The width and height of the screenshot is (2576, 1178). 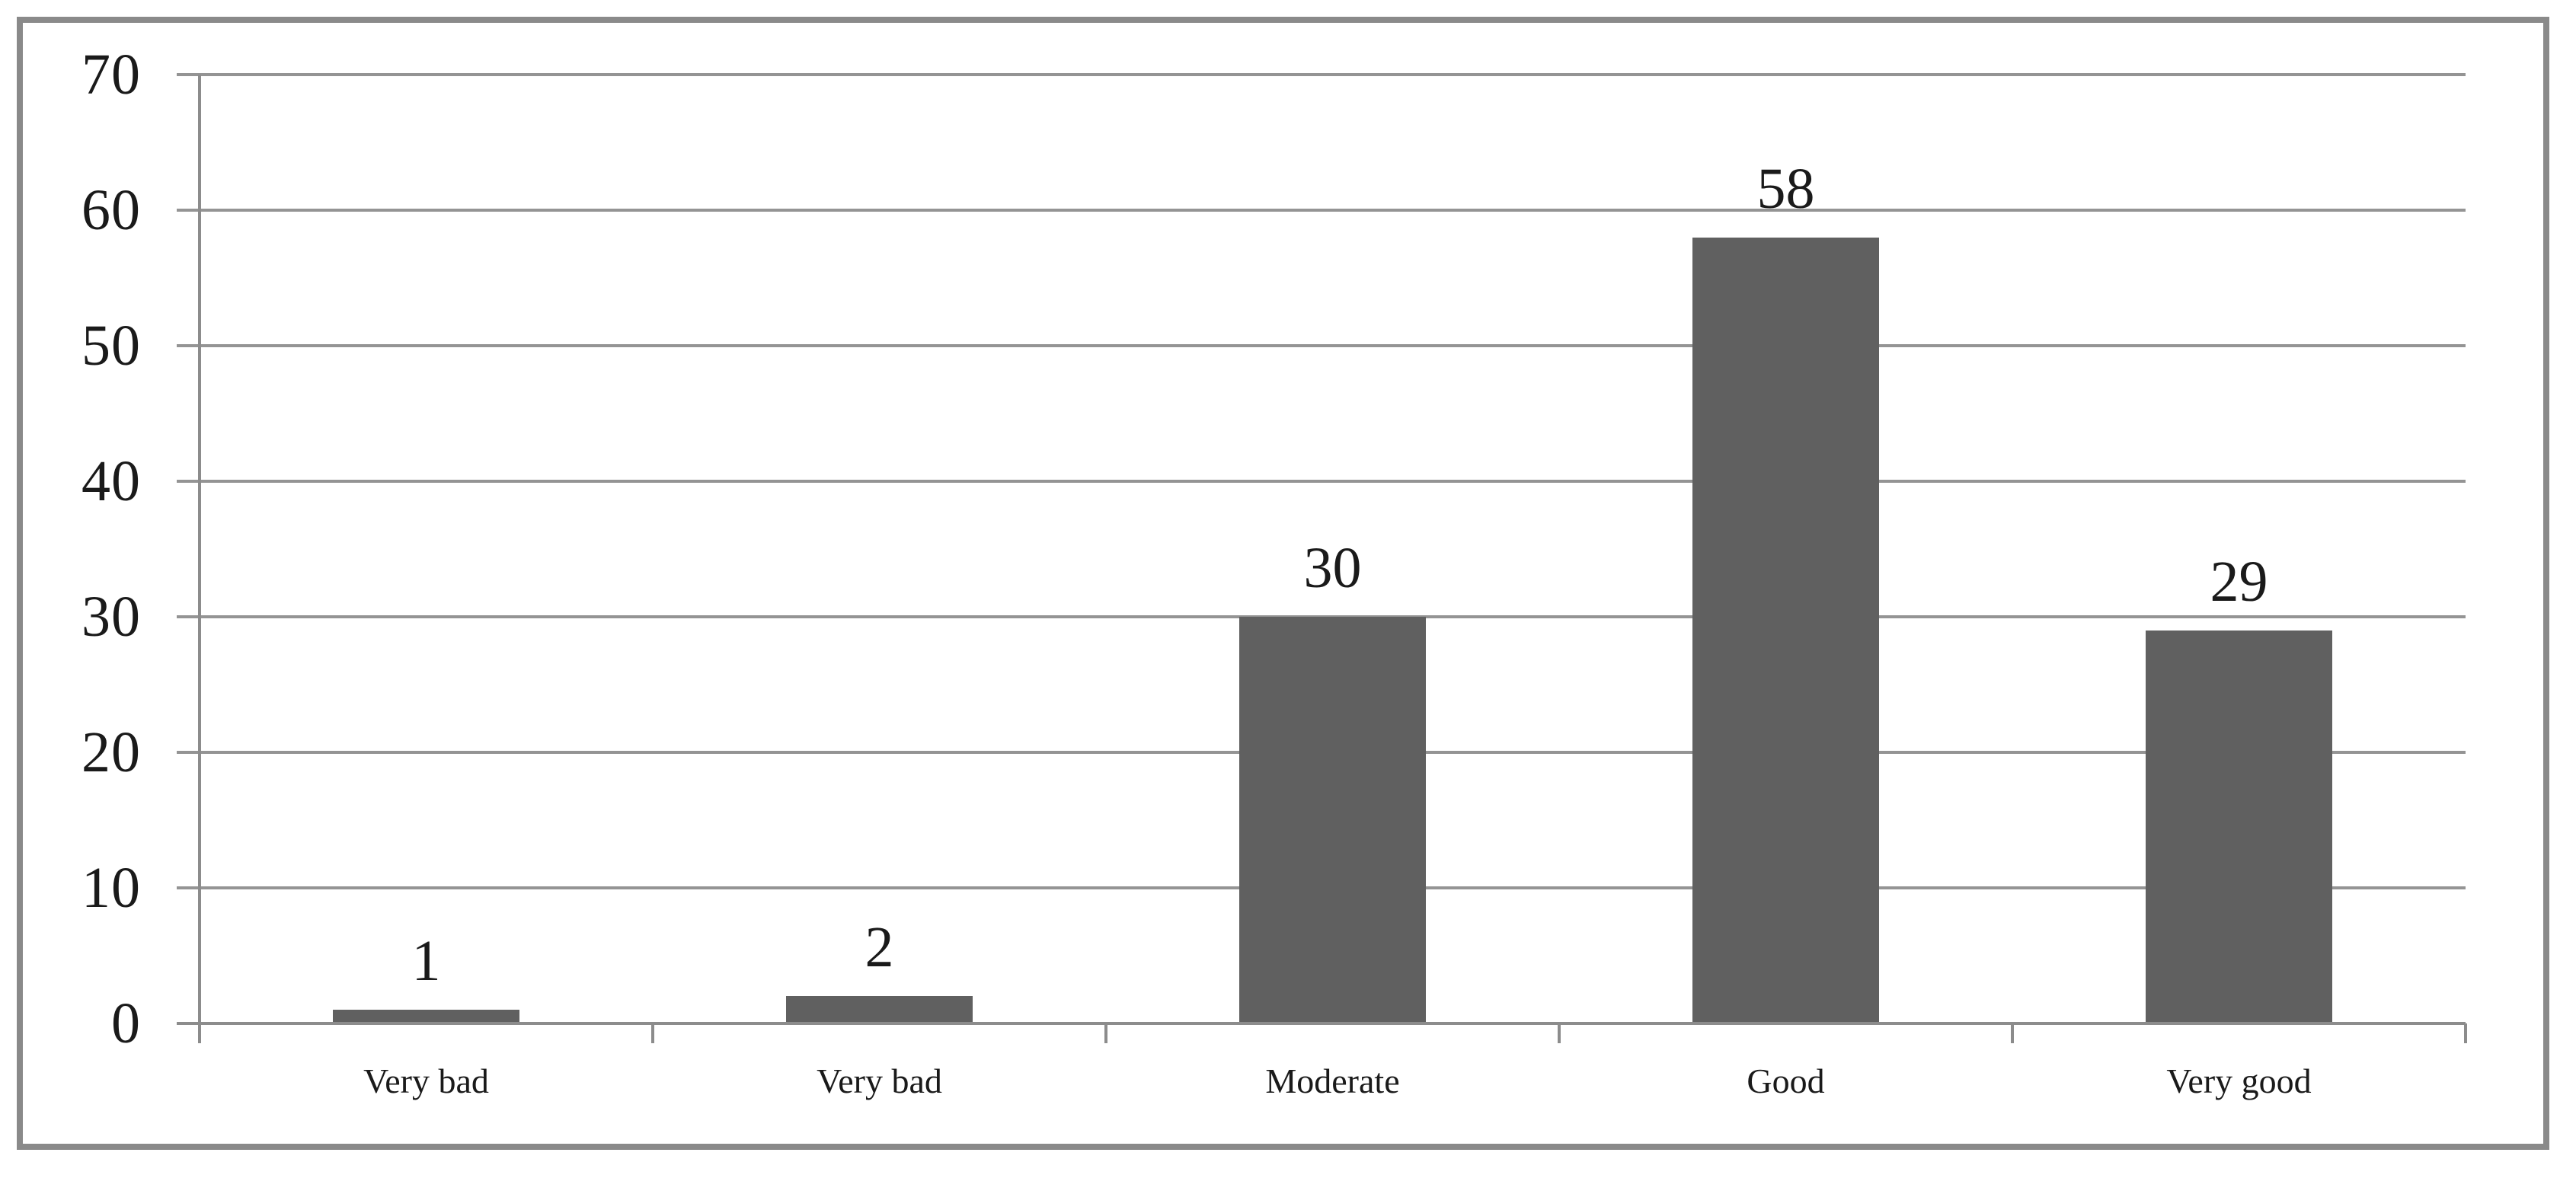 What do you see at coordinates (1332, 568) in the screenshot?
I see `bar-value-label: 30` at bounding box center [1332, 568].